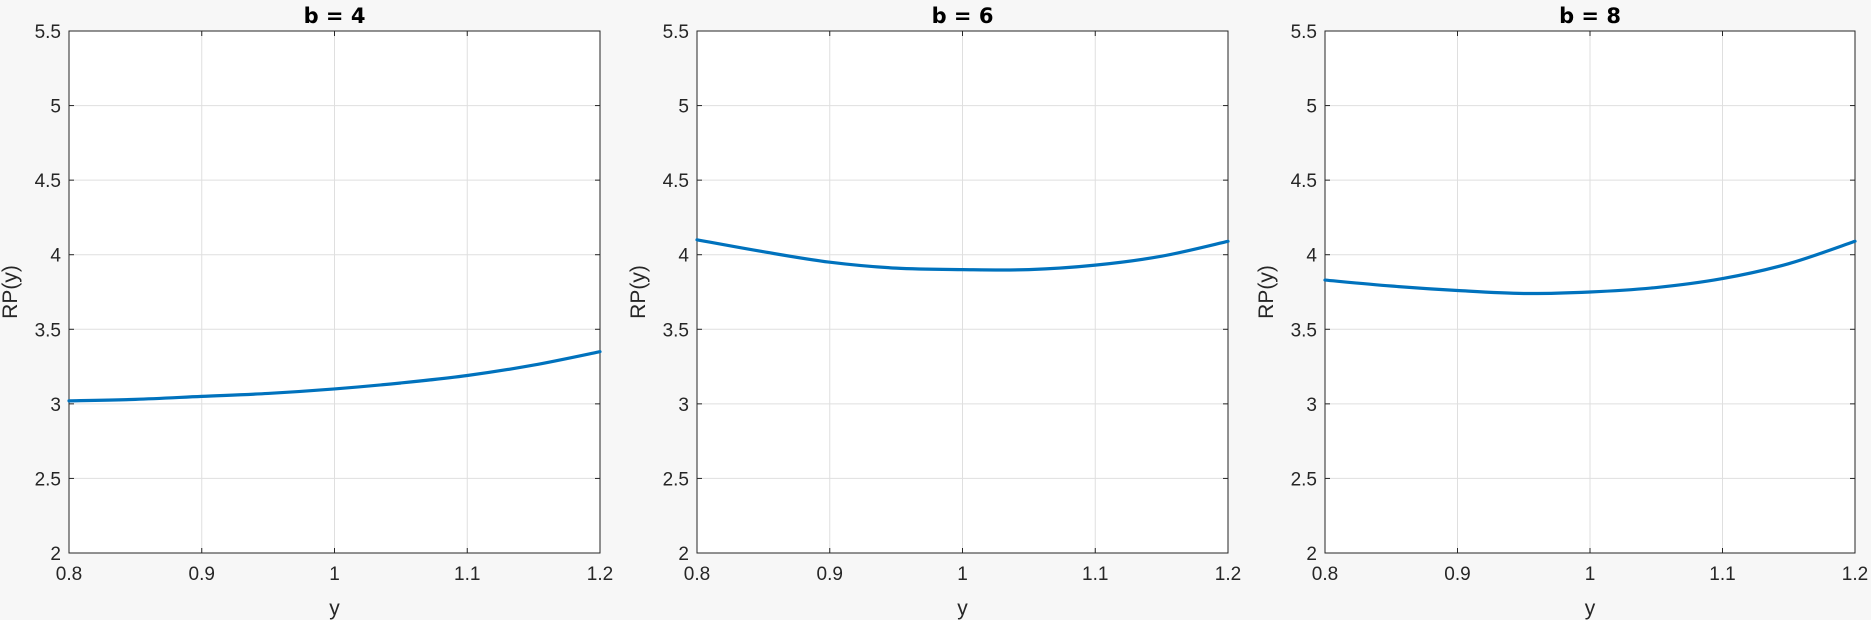  I want to click on chart-title: b = 6, so click(963, 16).